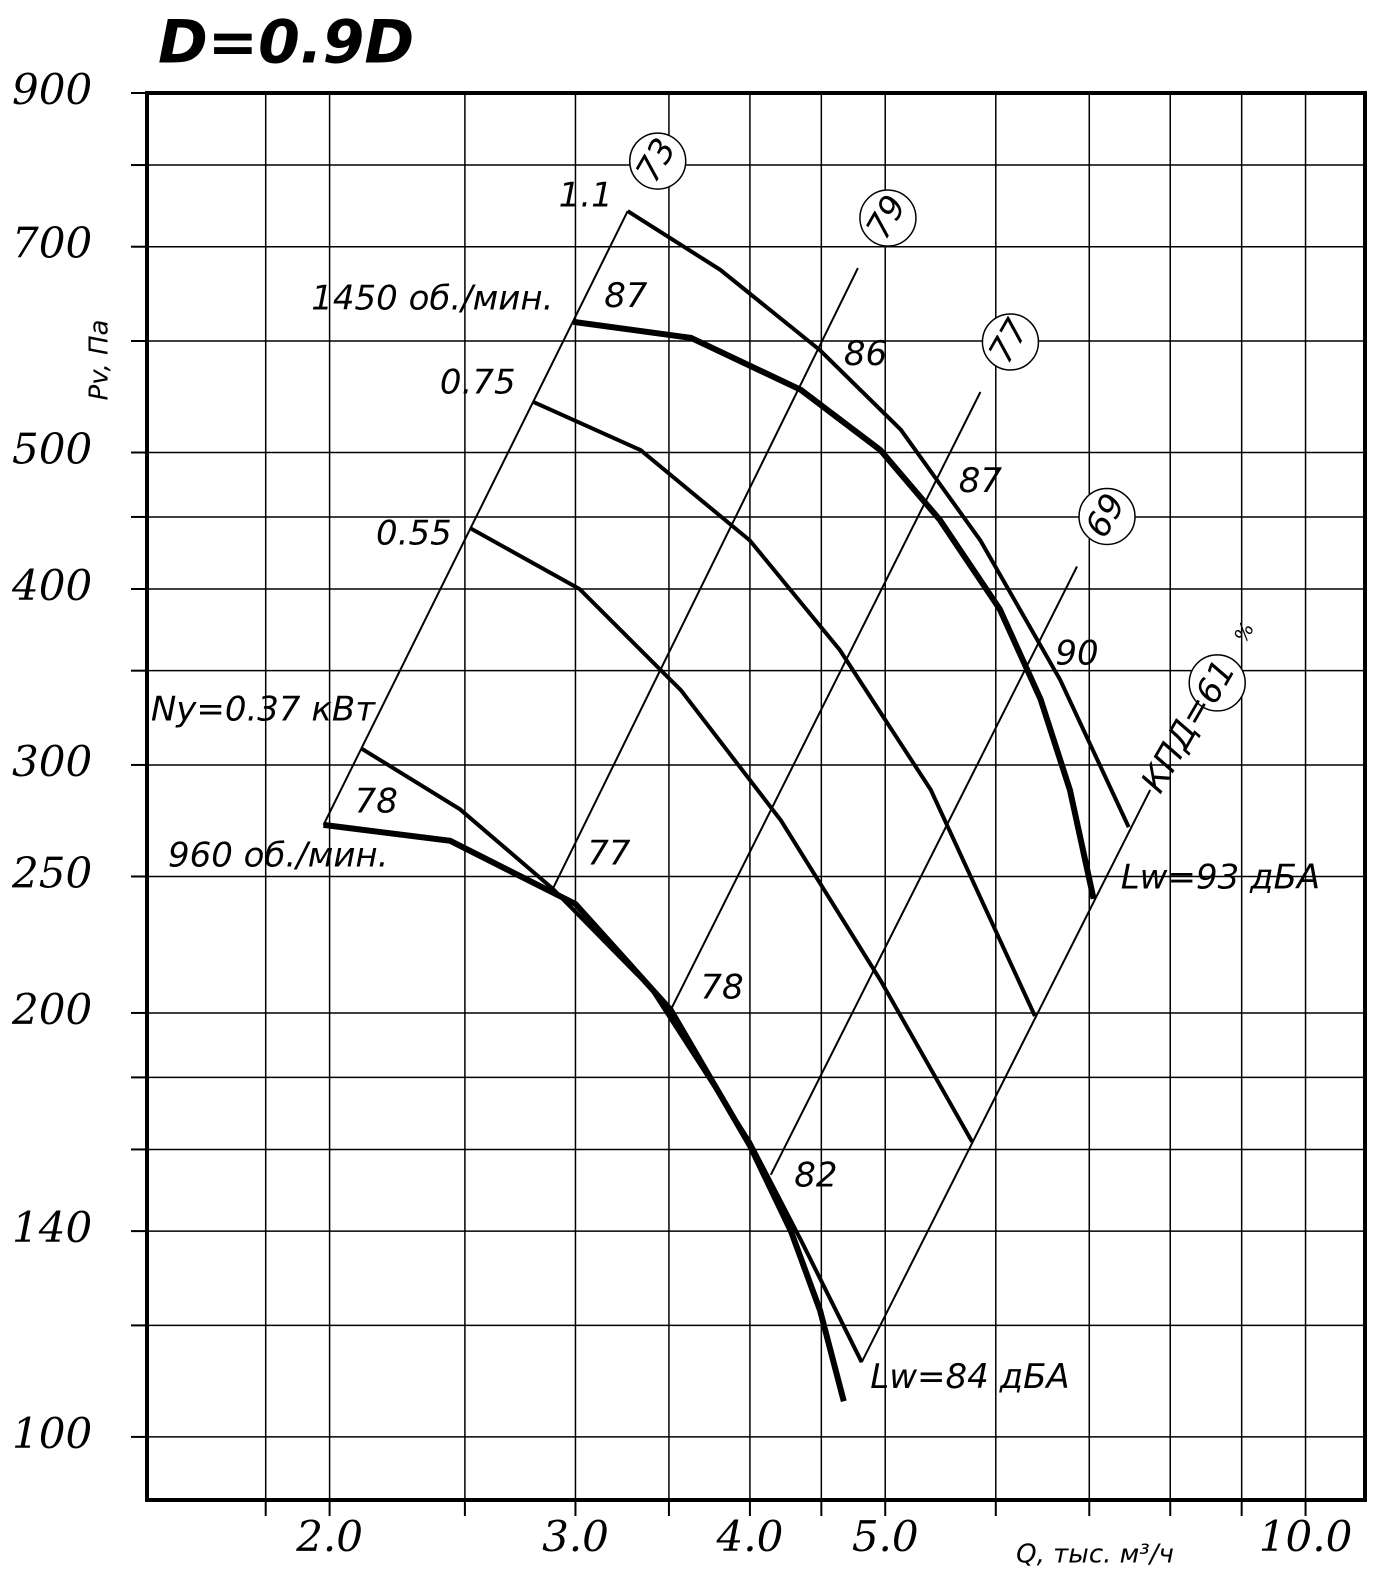  What do you see at coordinates (1076, 654) in the screenshot?
I see `annotation: 90` at bounding box center [1076, 654].